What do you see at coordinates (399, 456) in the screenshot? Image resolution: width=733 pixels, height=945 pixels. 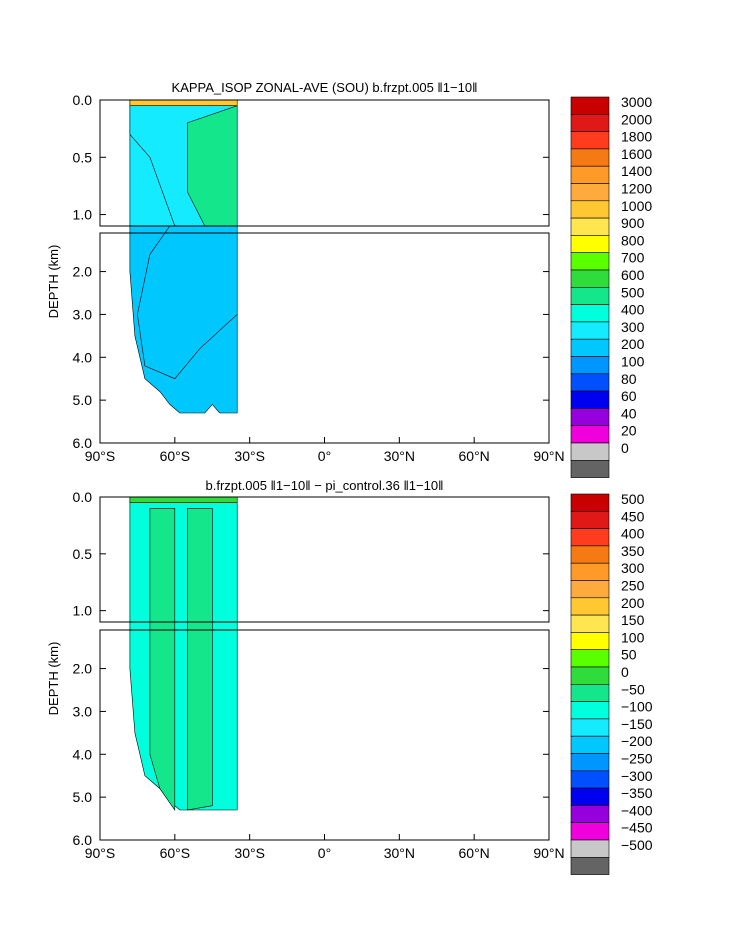 I see `x-tick-label: 30°N` at bounding box center [399, 456].